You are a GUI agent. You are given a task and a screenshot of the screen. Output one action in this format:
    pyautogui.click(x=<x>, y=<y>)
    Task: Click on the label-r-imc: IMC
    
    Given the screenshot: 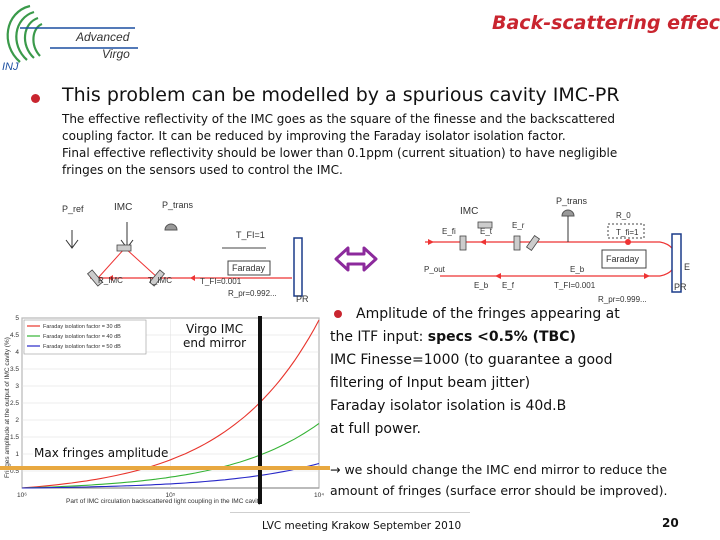 What is the action you would take?
    pyautogui.click(x=469, y=211)
    